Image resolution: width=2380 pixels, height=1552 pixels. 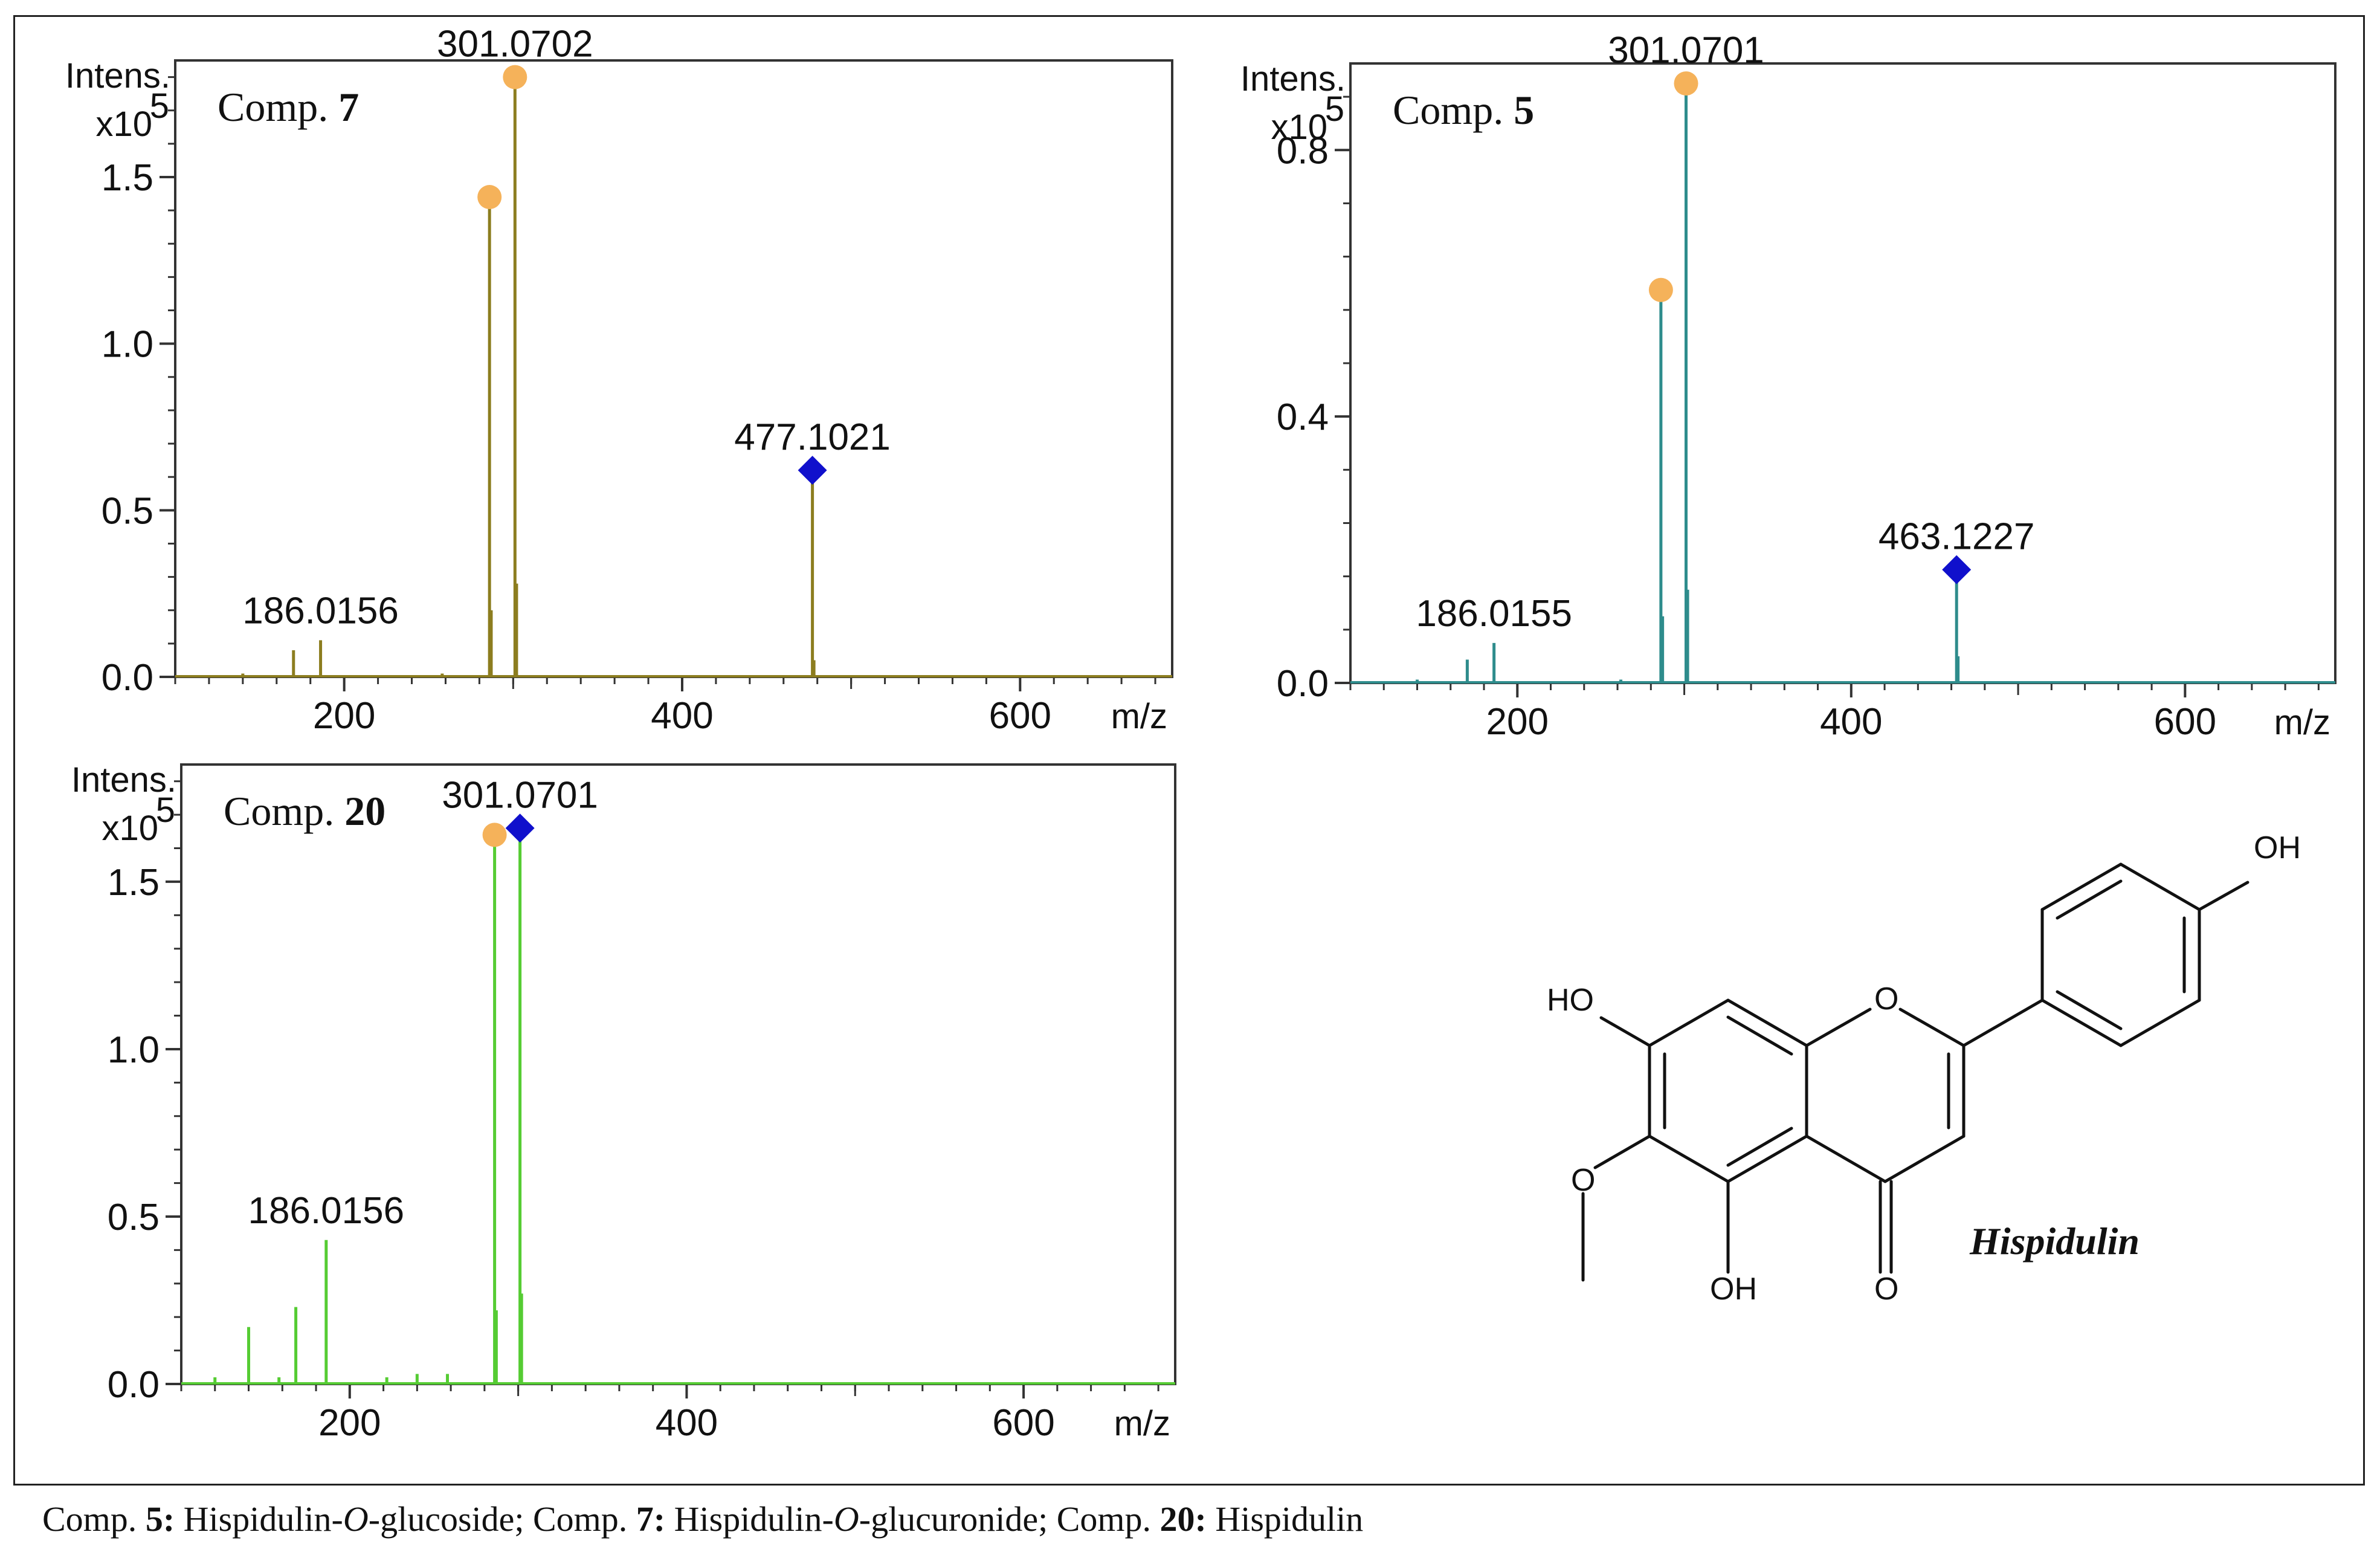 What do you see at coordinates (958, 1519) in the screenshot?
I see `caption-c7-text-b: -glucuronide;` at bounding box center [958, 1519].